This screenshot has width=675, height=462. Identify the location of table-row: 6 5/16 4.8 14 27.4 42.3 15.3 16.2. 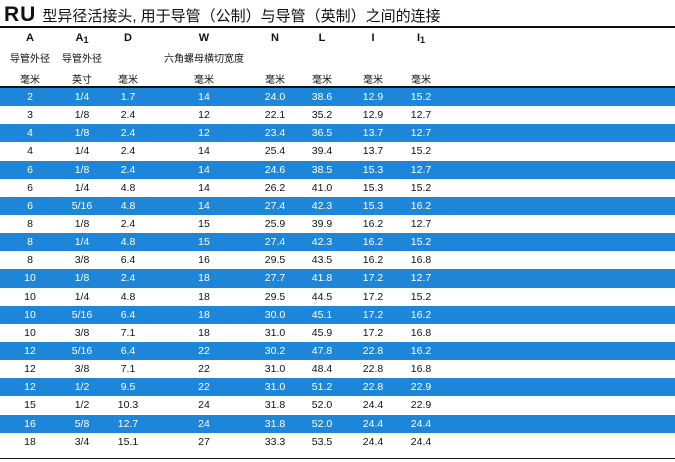
(337, 205).